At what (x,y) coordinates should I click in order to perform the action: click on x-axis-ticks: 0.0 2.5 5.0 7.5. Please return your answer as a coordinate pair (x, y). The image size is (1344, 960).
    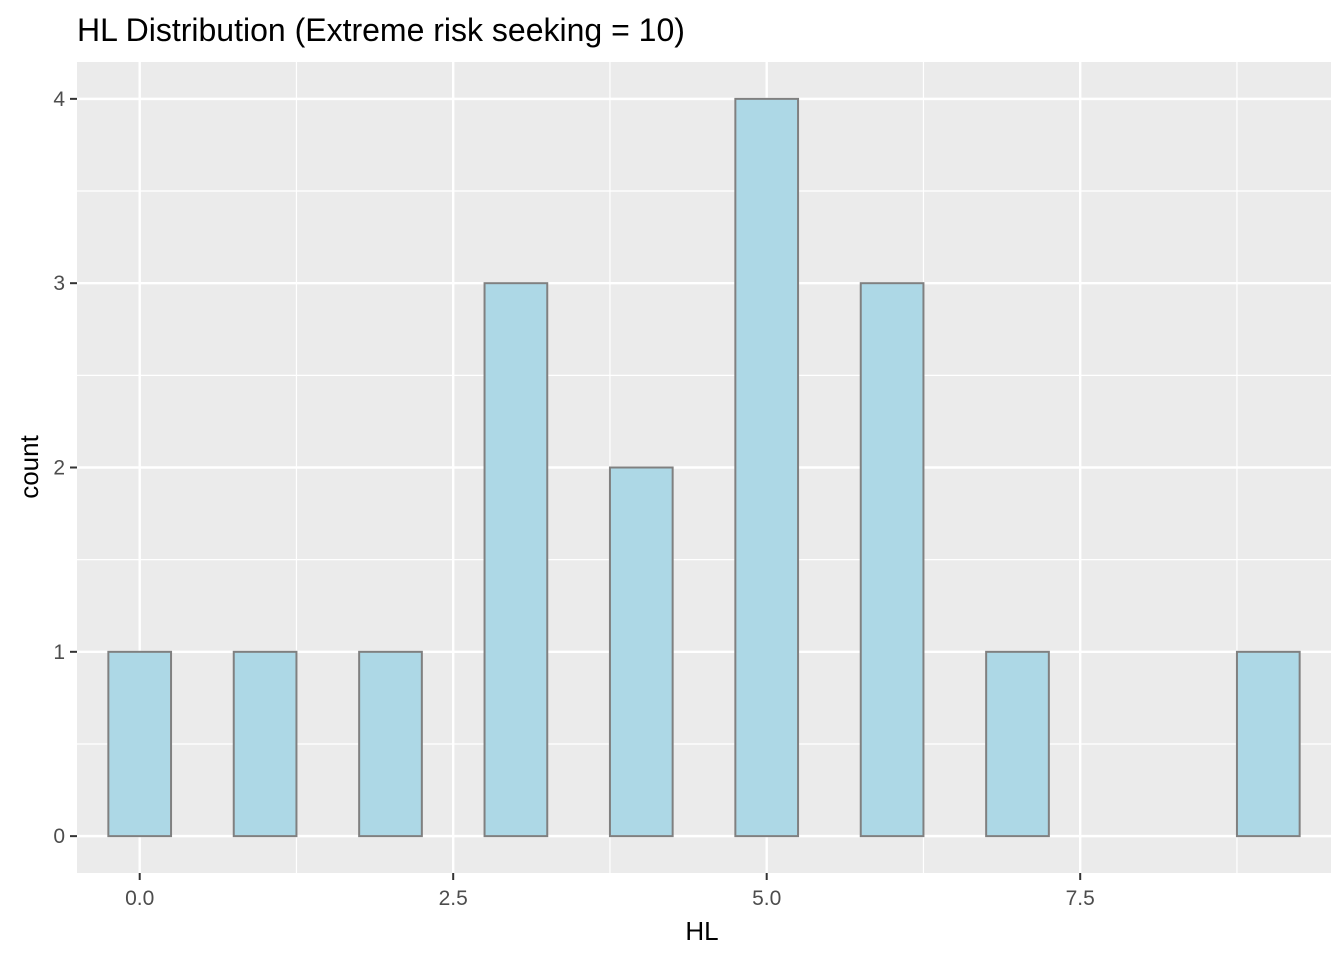
    Looking at the image, I should click on (610, 891).